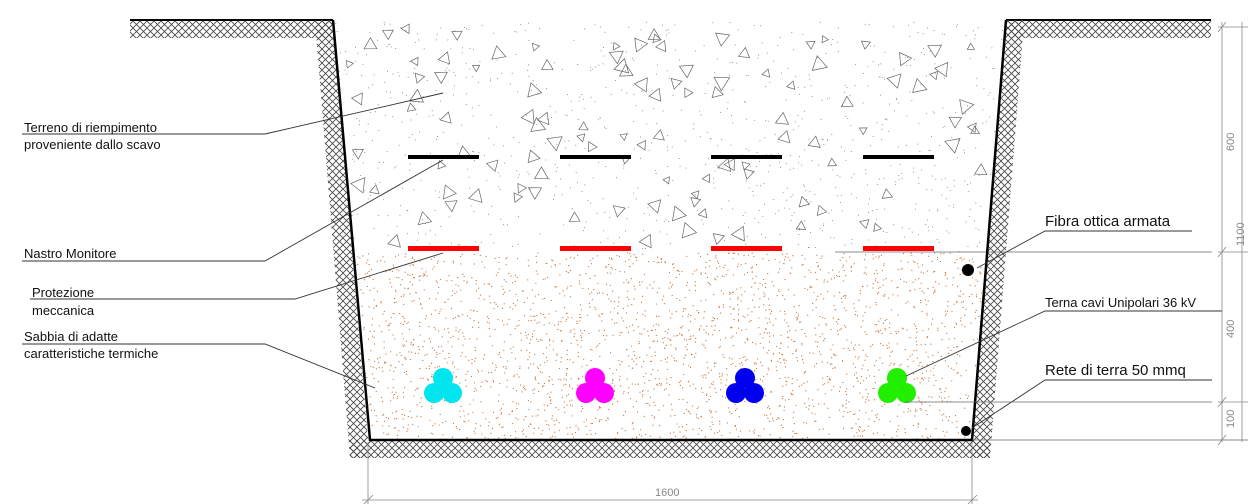 This screenshot has height=504, width=1248. Describe the element at coordinates (231, 28) in the screenshot. I see `ground-surface-left` at that location.